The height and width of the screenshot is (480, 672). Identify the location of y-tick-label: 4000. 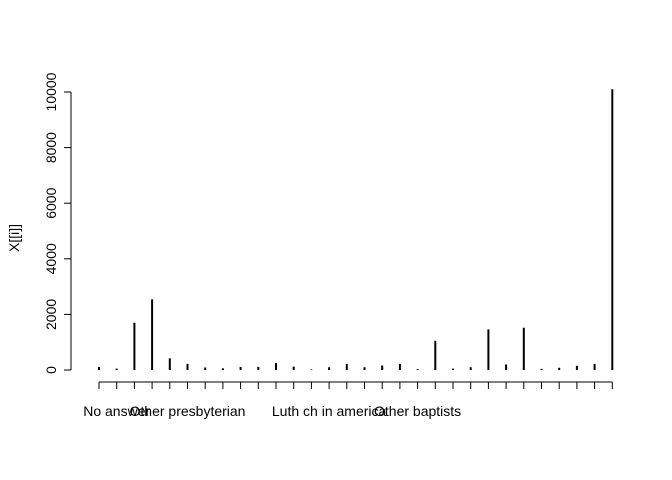
(51, 258).